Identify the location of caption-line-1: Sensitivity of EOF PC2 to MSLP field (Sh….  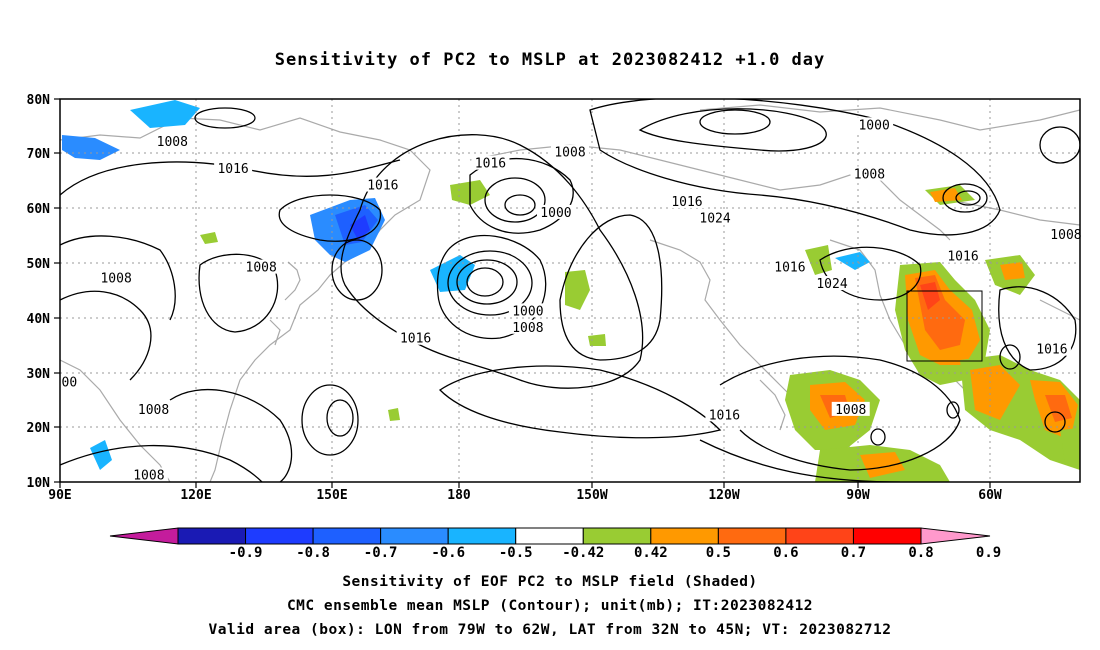
(550, 582).